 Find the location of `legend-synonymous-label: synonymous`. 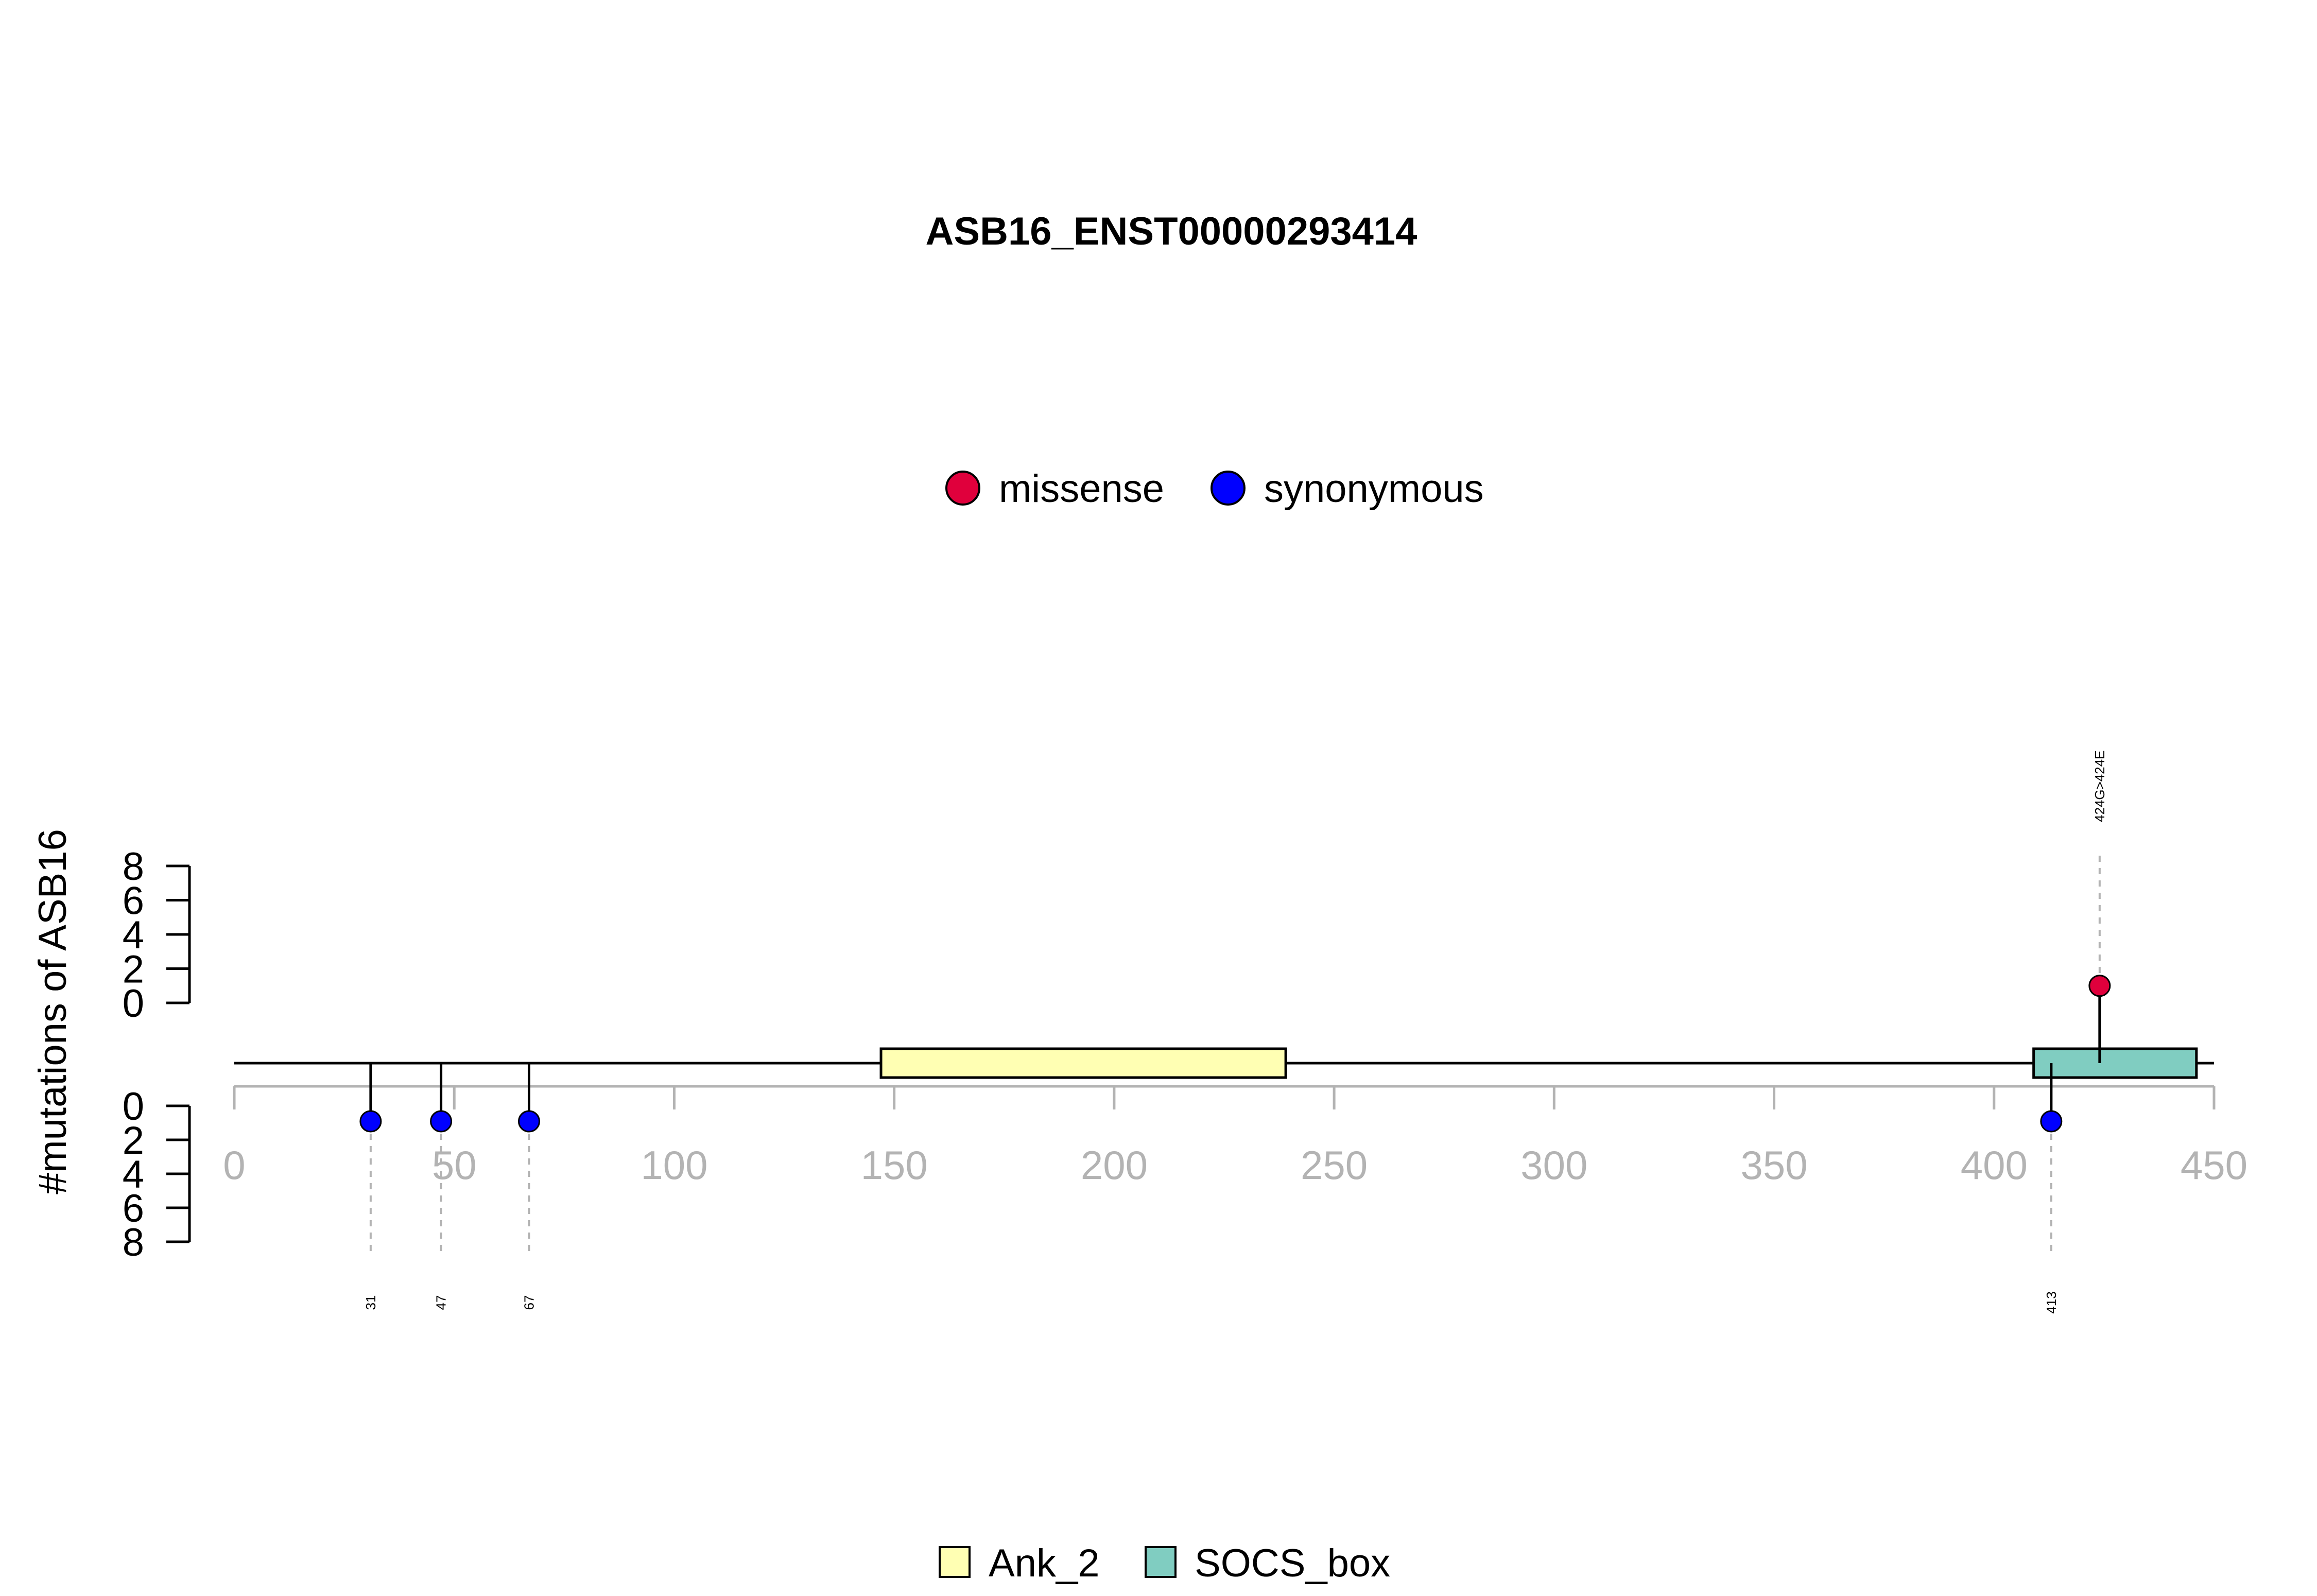

legend-synonymous-label: synonymous is located at coordinates (1374, 489).